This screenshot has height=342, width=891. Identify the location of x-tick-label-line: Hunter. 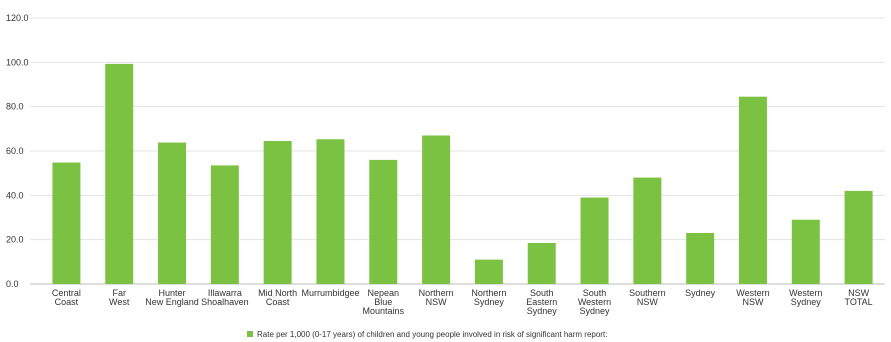
(172, 293).